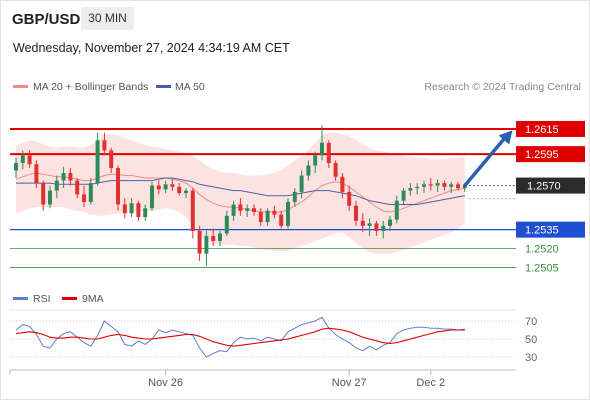 Image resolution: width=590 pixels, height=400 pixels. I want to click on time-axis: Nov 26 Nov 27 Dec 2, so click(262, 379).